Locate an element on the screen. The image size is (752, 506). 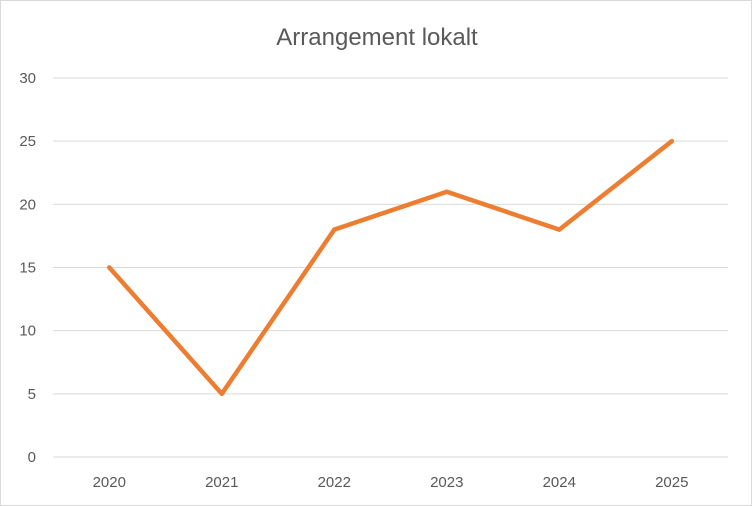
x-tick-label: 2020 is located at coordinates (109, 482).